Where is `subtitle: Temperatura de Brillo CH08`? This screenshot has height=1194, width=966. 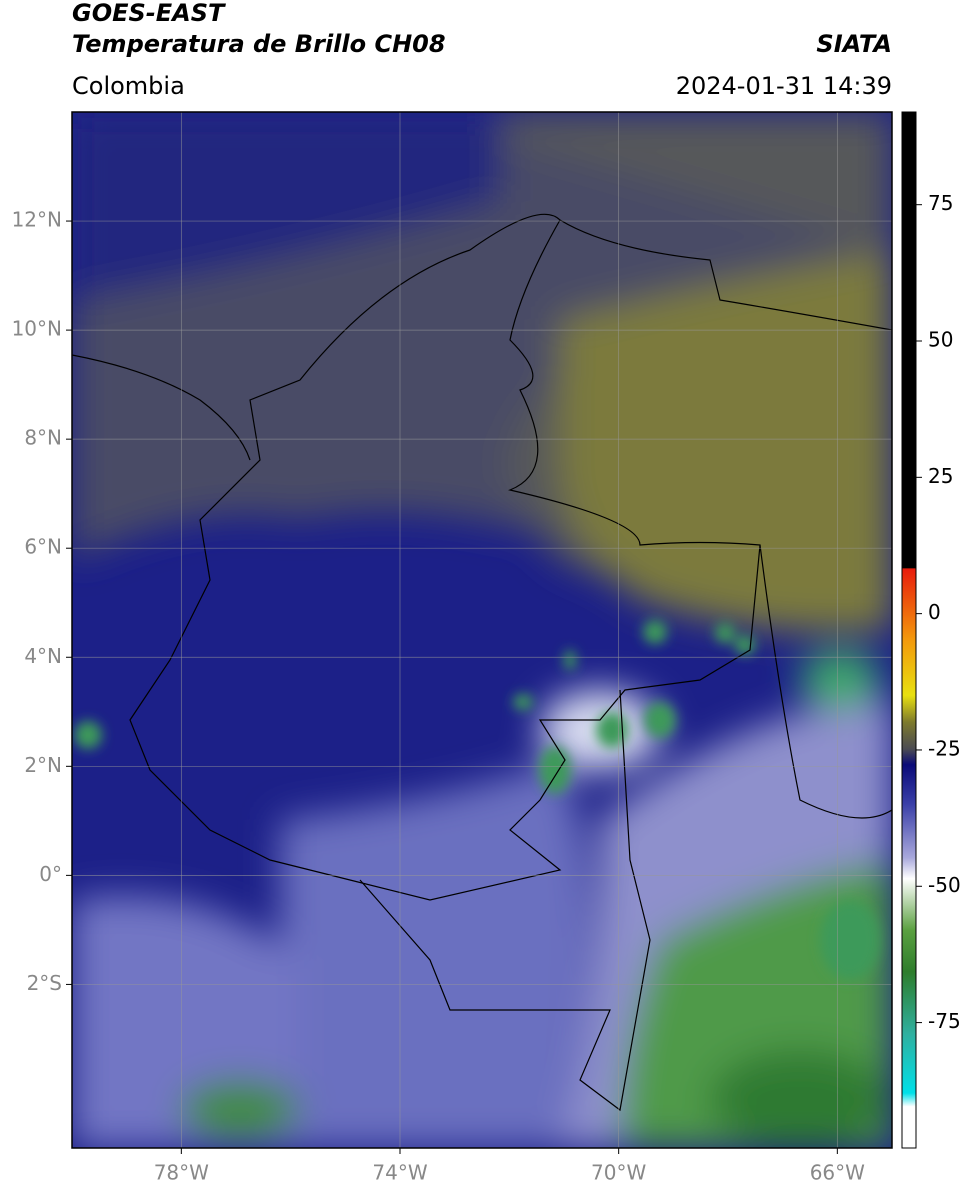
subtitle: Temperatura de Brillo CH08 is located at coordinates (259, 44).